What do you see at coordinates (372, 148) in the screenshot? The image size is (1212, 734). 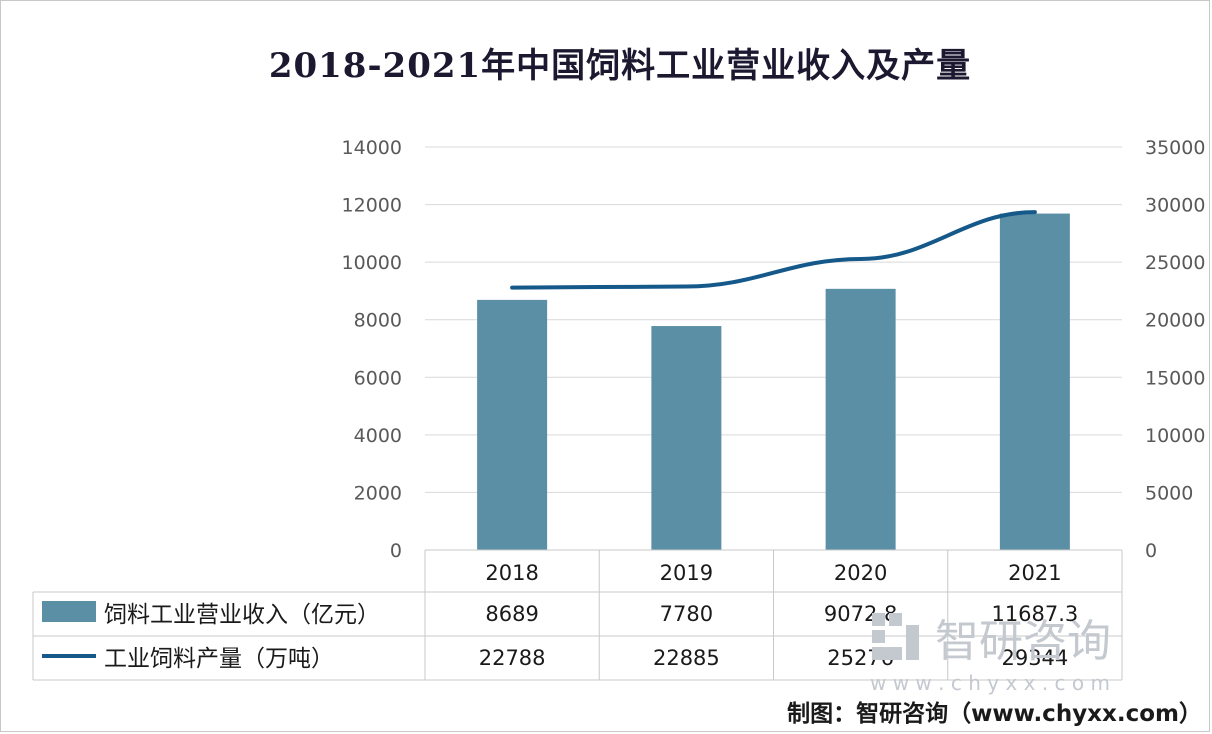 I see `left-tick-label: 14000` at bounding box center [372, 148].